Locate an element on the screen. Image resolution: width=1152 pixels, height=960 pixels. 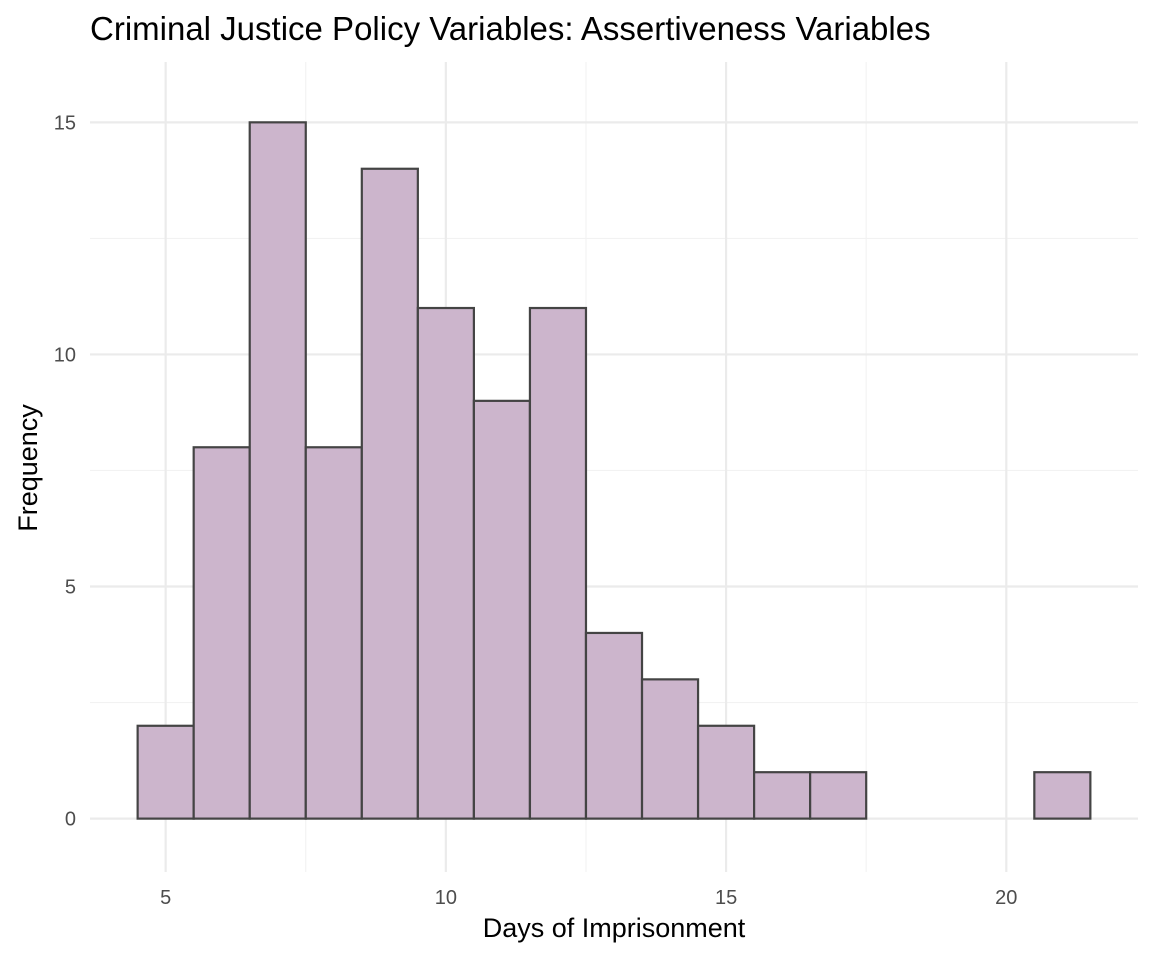
y-tick-label: 0 is located at coordinates (70, 820).